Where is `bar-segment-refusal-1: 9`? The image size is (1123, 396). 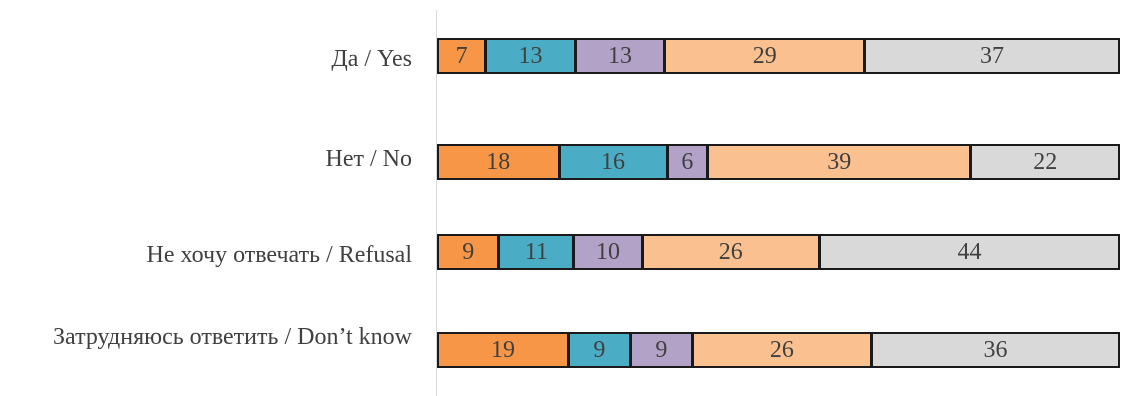
bar-segment-refusal-1: 9 is located at coordinates (468, 252).